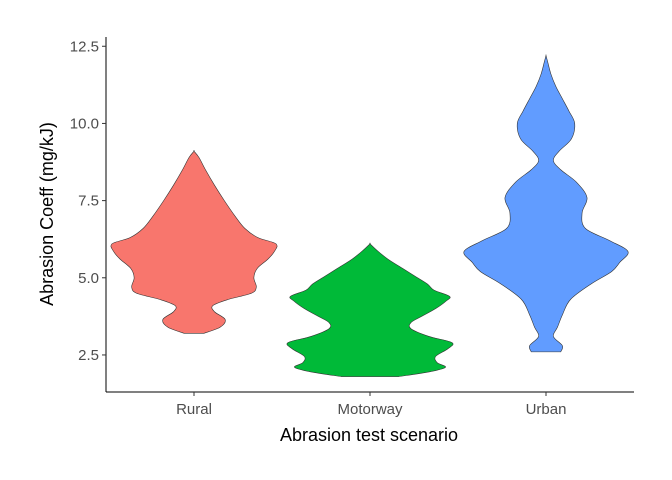 This screenshot has width=672, height=480. What do you see at coordinates (370, 409) in the screenshot?
I see `x-tick-label: Motorway` at bounding box center [370, 409].